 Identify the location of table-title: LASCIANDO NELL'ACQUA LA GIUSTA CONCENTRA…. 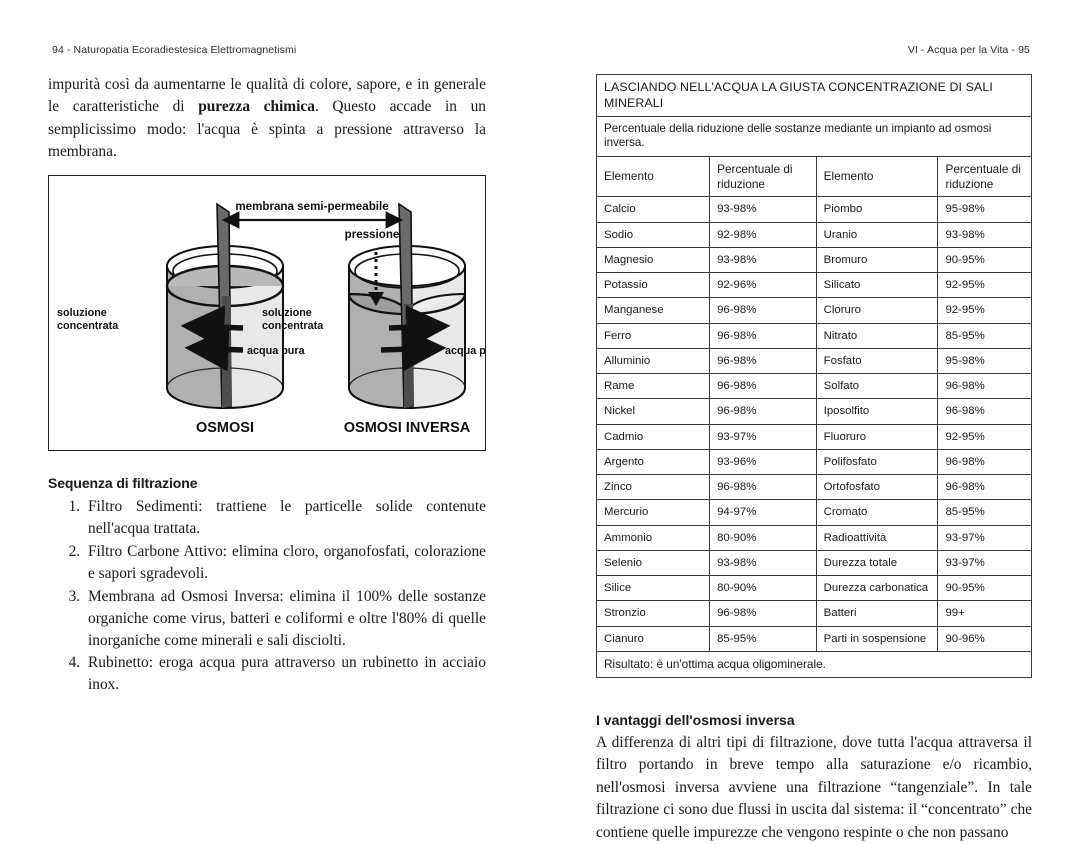
(814, 95).